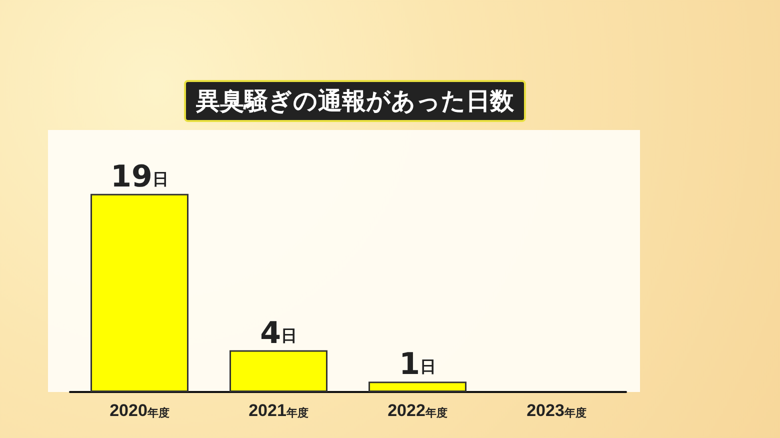  I want to click on x-tick-label: 2020年度, so click(140, 410).